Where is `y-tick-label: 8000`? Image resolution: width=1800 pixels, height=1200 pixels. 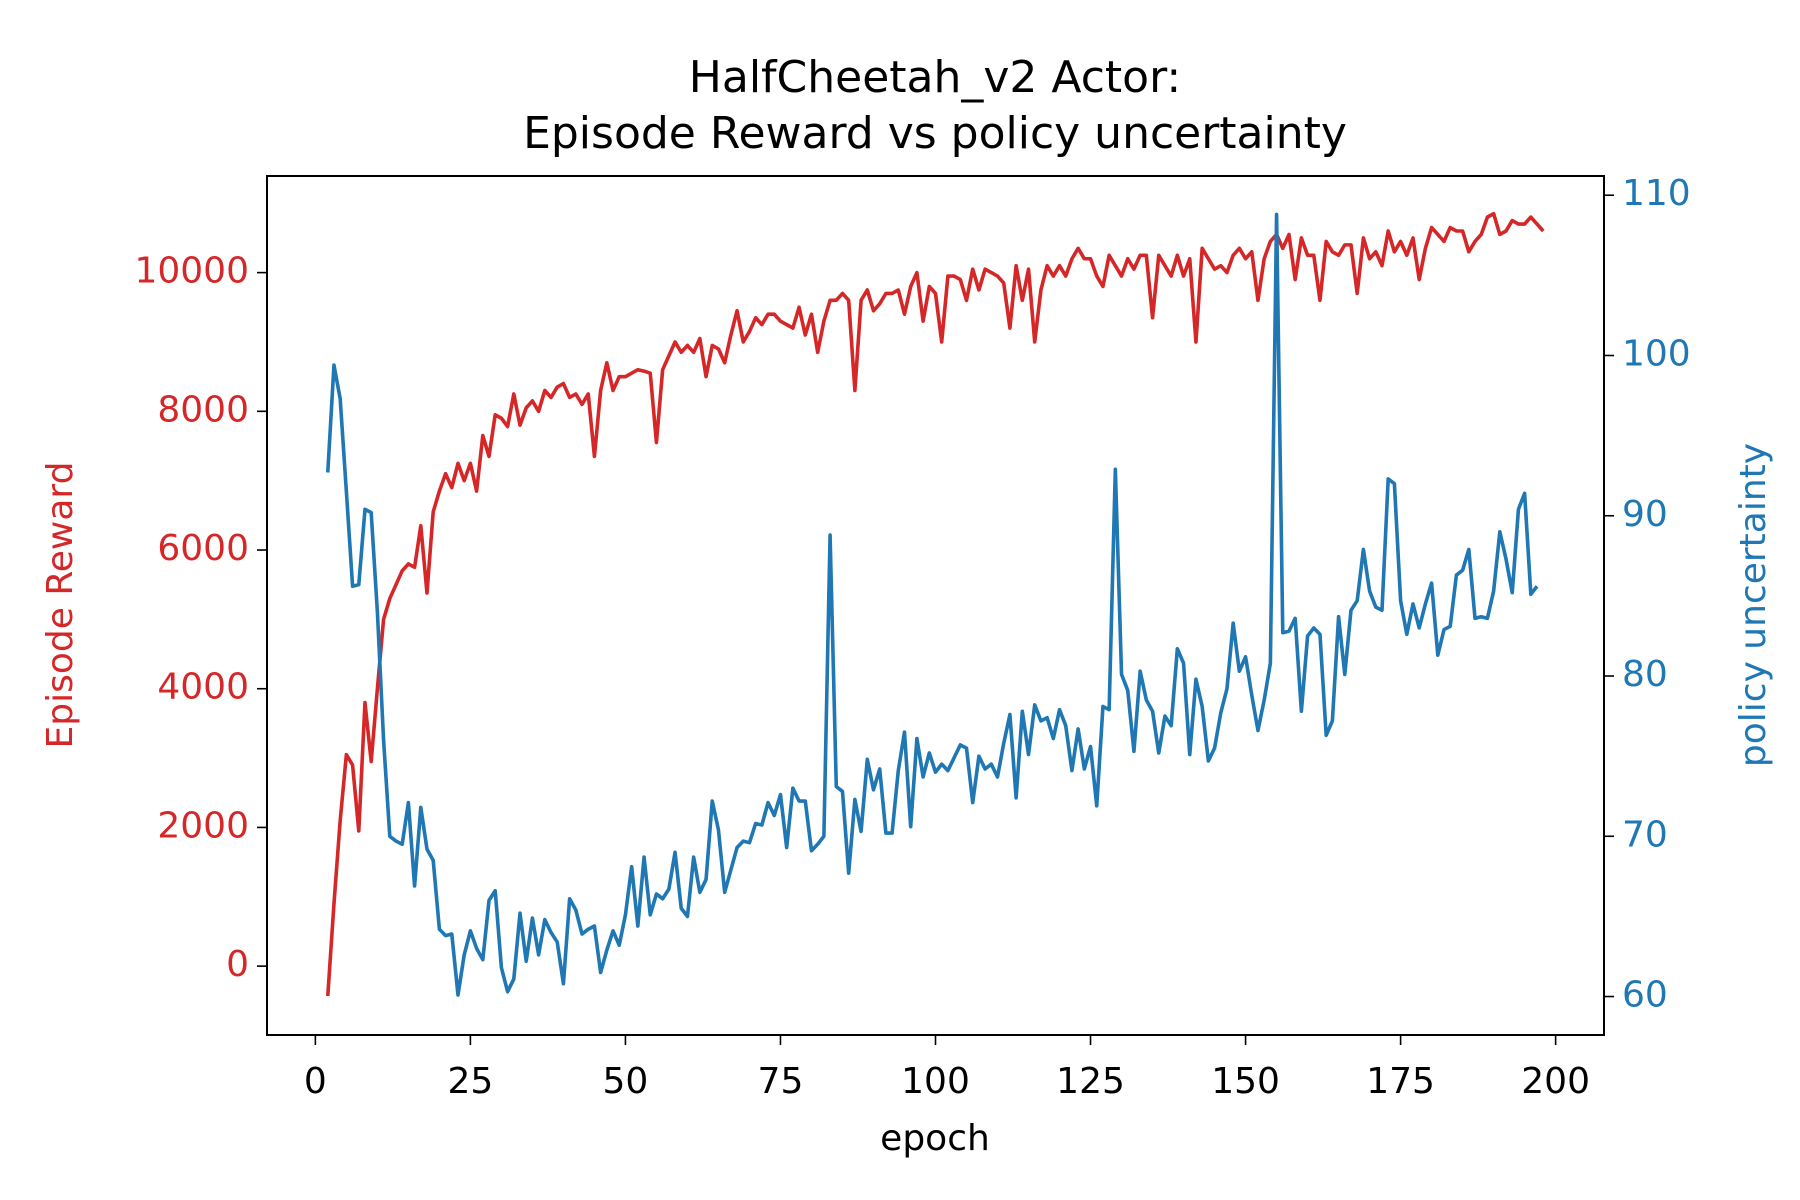 y-tick-label: 8000 is located at coordinates (203, 409).